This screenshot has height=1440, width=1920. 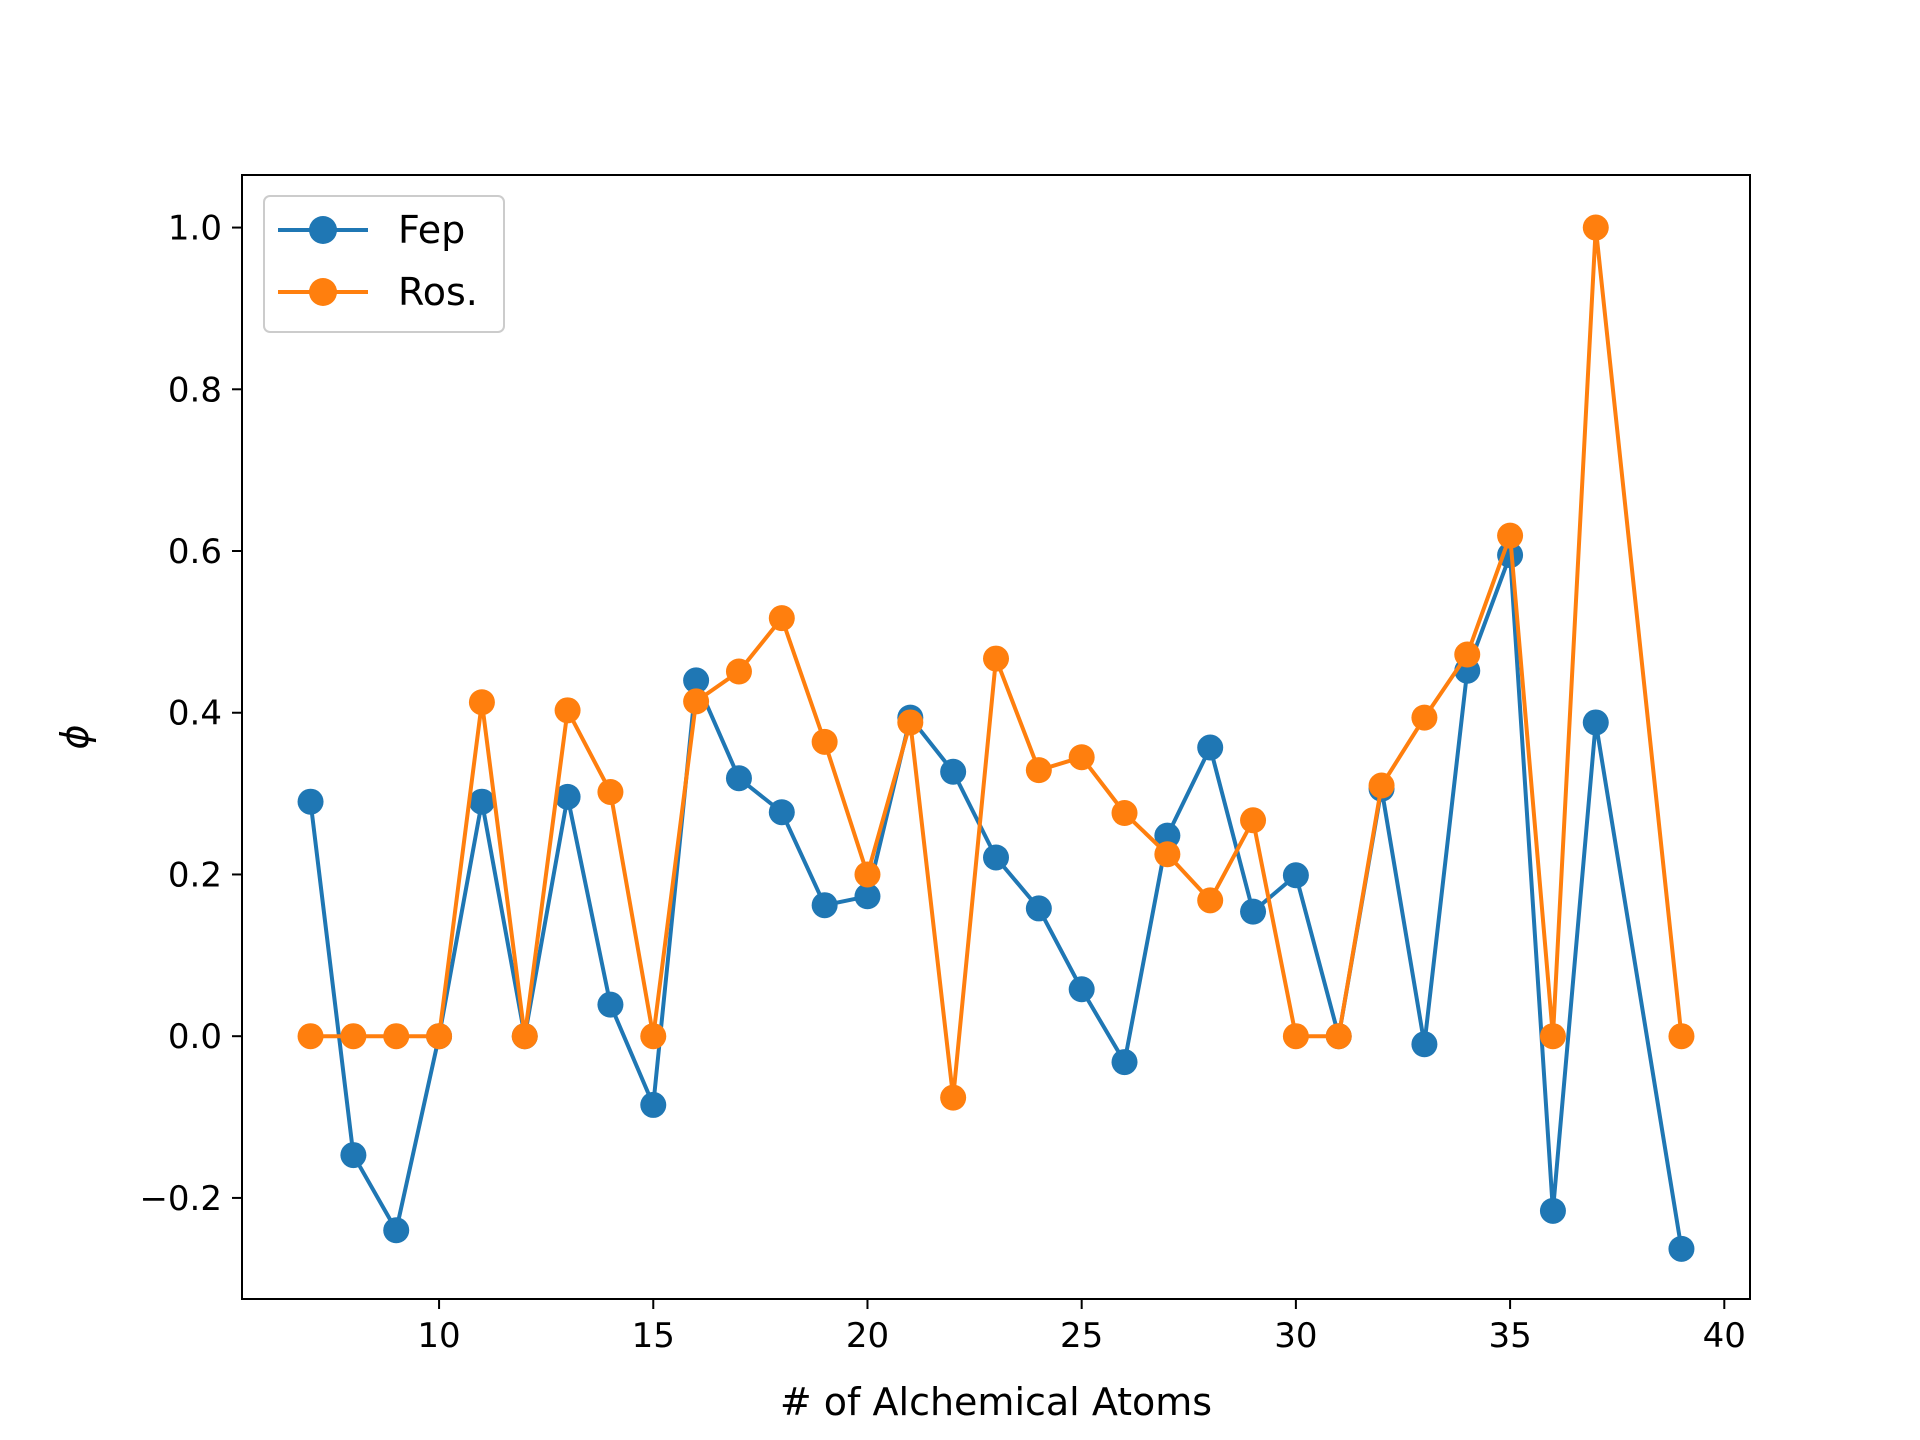 I want to click on legend-marker-ros, so click(x=323, y=292).